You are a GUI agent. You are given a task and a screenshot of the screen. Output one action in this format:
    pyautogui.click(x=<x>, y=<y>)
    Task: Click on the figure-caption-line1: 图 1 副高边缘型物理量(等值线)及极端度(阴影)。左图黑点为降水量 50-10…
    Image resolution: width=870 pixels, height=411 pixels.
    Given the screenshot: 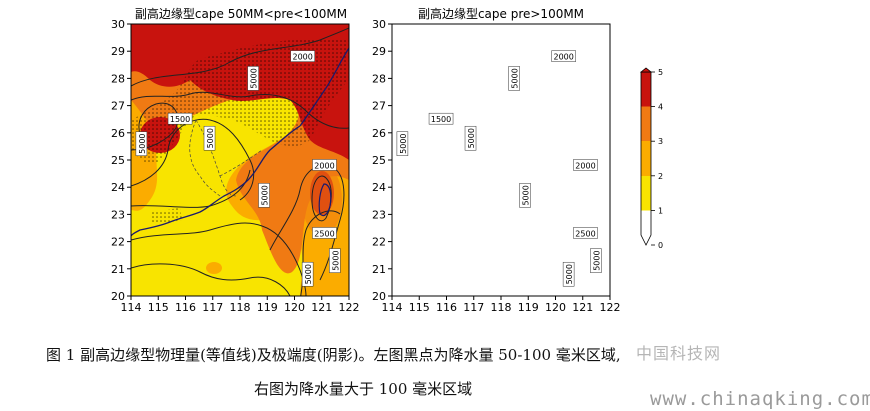 What is the action you would take?
    pyautogui.click(x=333, y=355)
    